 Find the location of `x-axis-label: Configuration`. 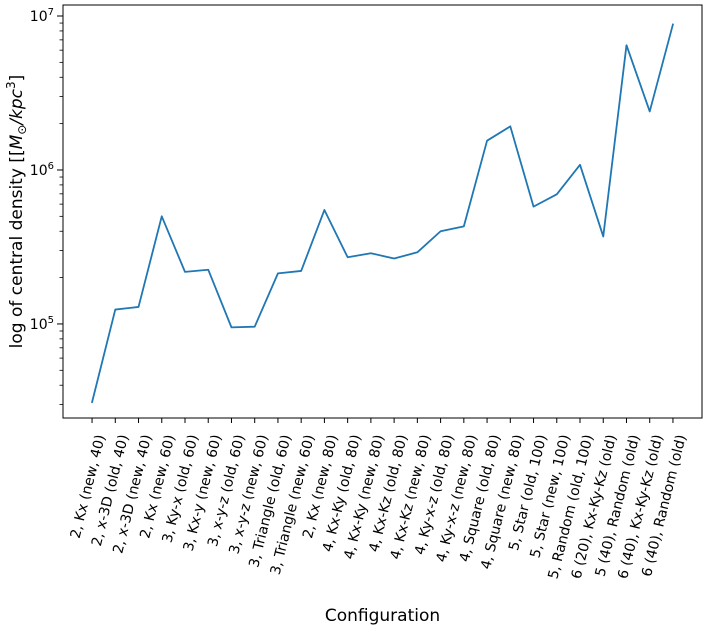

x-axis-label: Configuration is located at coordinates (382, 616).